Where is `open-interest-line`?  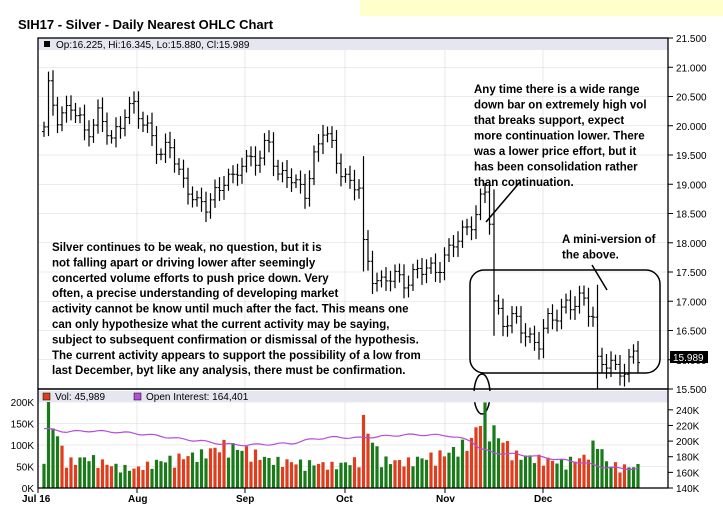 open-interest-line is located at coordinates (341, 449).